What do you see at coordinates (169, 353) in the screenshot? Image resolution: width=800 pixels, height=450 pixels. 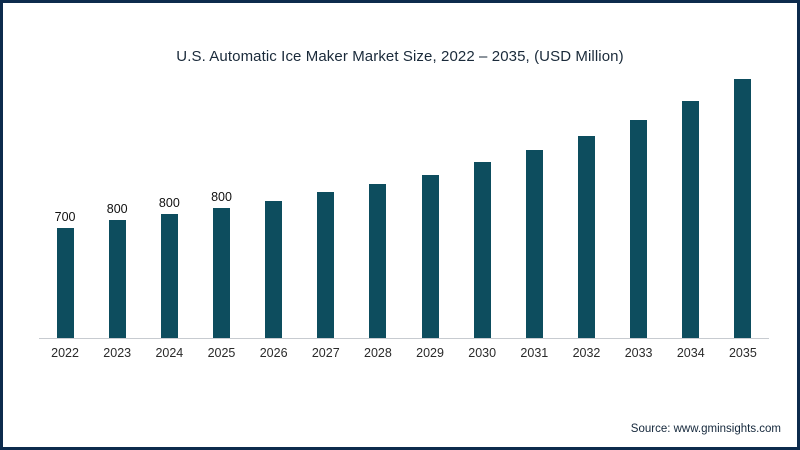 I see `x-axis-tick-label: 2024` at bounding box center [169, 353].